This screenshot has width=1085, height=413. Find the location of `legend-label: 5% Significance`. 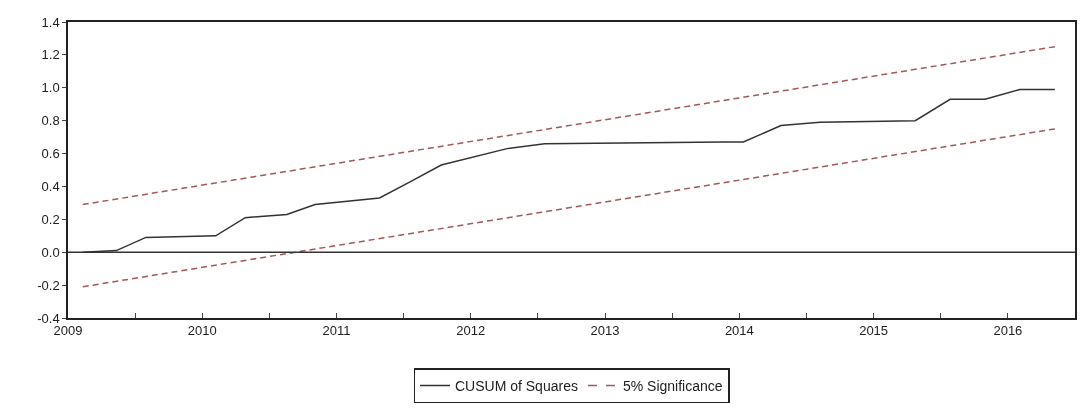

legend-label: 5% Significance is located at coordinates (672, 385).